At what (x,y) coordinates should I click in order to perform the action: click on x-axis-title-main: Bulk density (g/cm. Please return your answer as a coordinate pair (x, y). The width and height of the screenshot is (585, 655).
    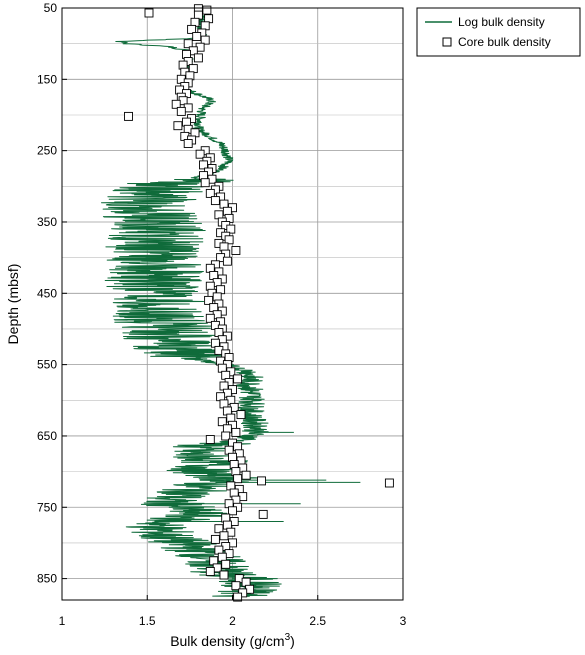
    Looking at the image, I should click on (227, 641).